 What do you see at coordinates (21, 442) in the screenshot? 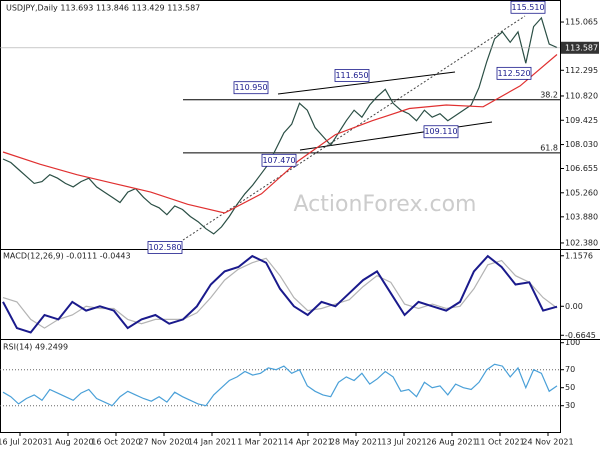
I see `x-tick-label: 16 Jul 2020` at bounding box center [21, 442].